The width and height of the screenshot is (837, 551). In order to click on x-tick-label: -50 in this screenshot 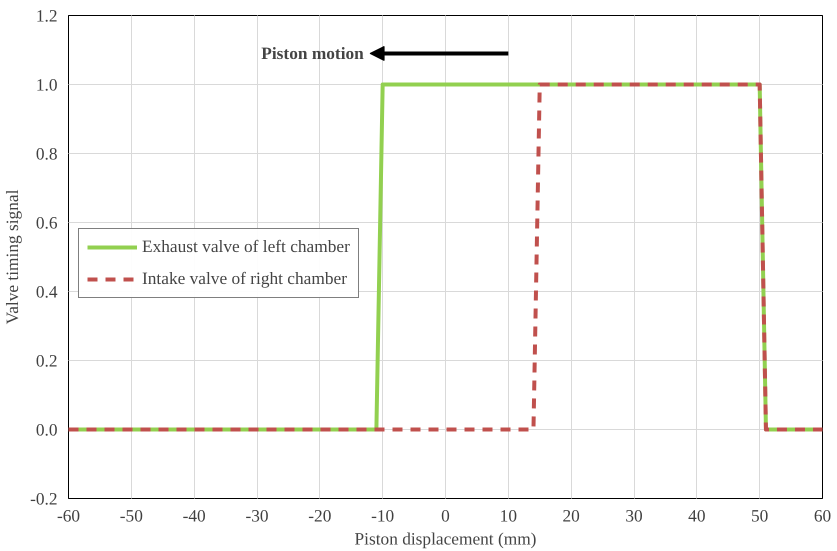, I will do `click(131, 516)`.